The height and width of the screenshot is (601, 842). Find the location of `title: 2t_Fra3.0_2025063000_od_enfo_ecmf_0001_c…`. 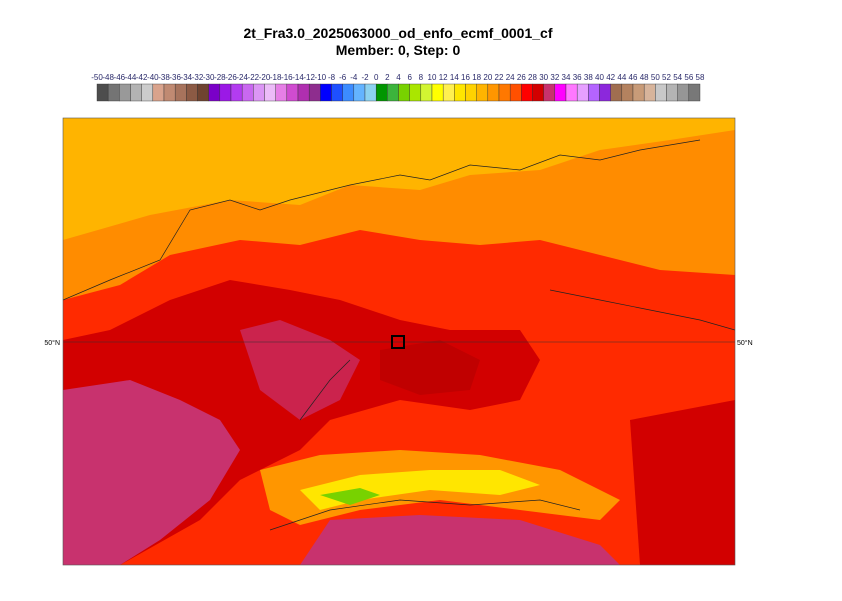

title: 2t_Fra3.0_2025063000_od_enfo_ecmf_0001_c… is located at coordinates (398, 33).